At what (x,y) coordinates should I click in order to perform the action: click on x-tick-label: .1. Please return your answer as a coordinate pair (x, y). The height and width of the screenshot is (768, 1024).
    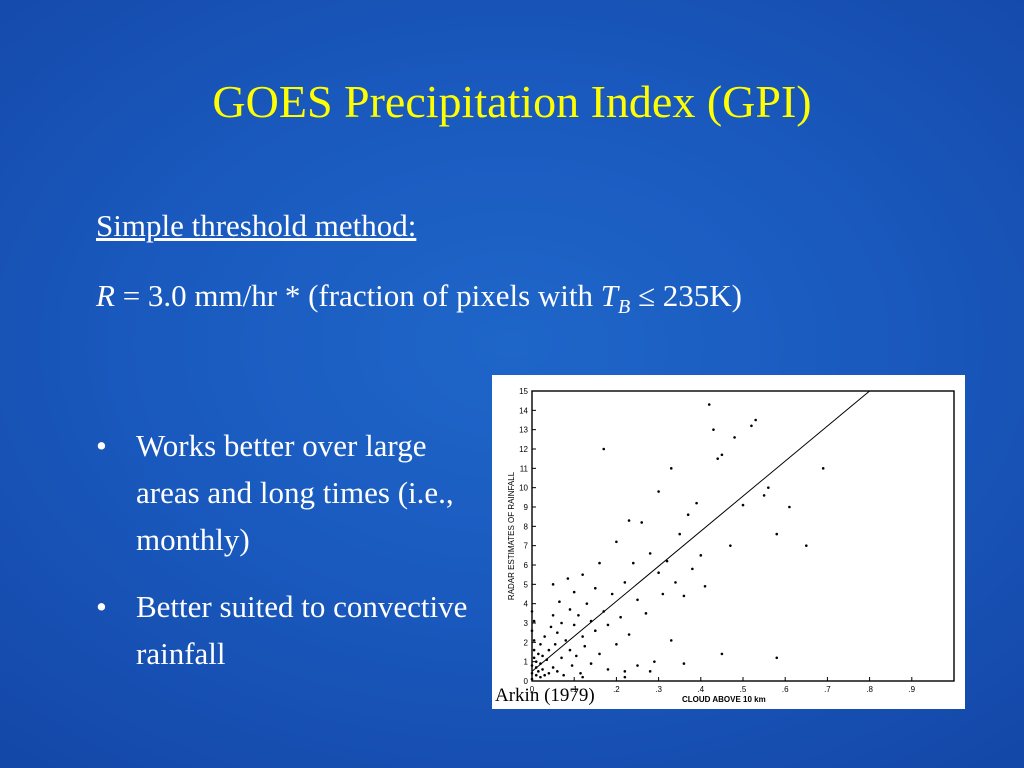
    Looking at the image, I should click on (574, 689).